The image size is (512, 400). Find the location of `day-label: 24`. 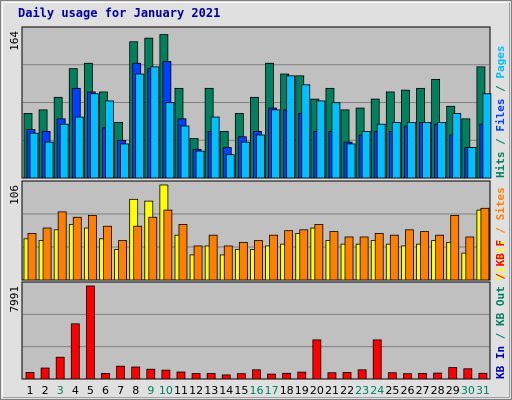

day-label: 24 is located at coordinates (377, 390).